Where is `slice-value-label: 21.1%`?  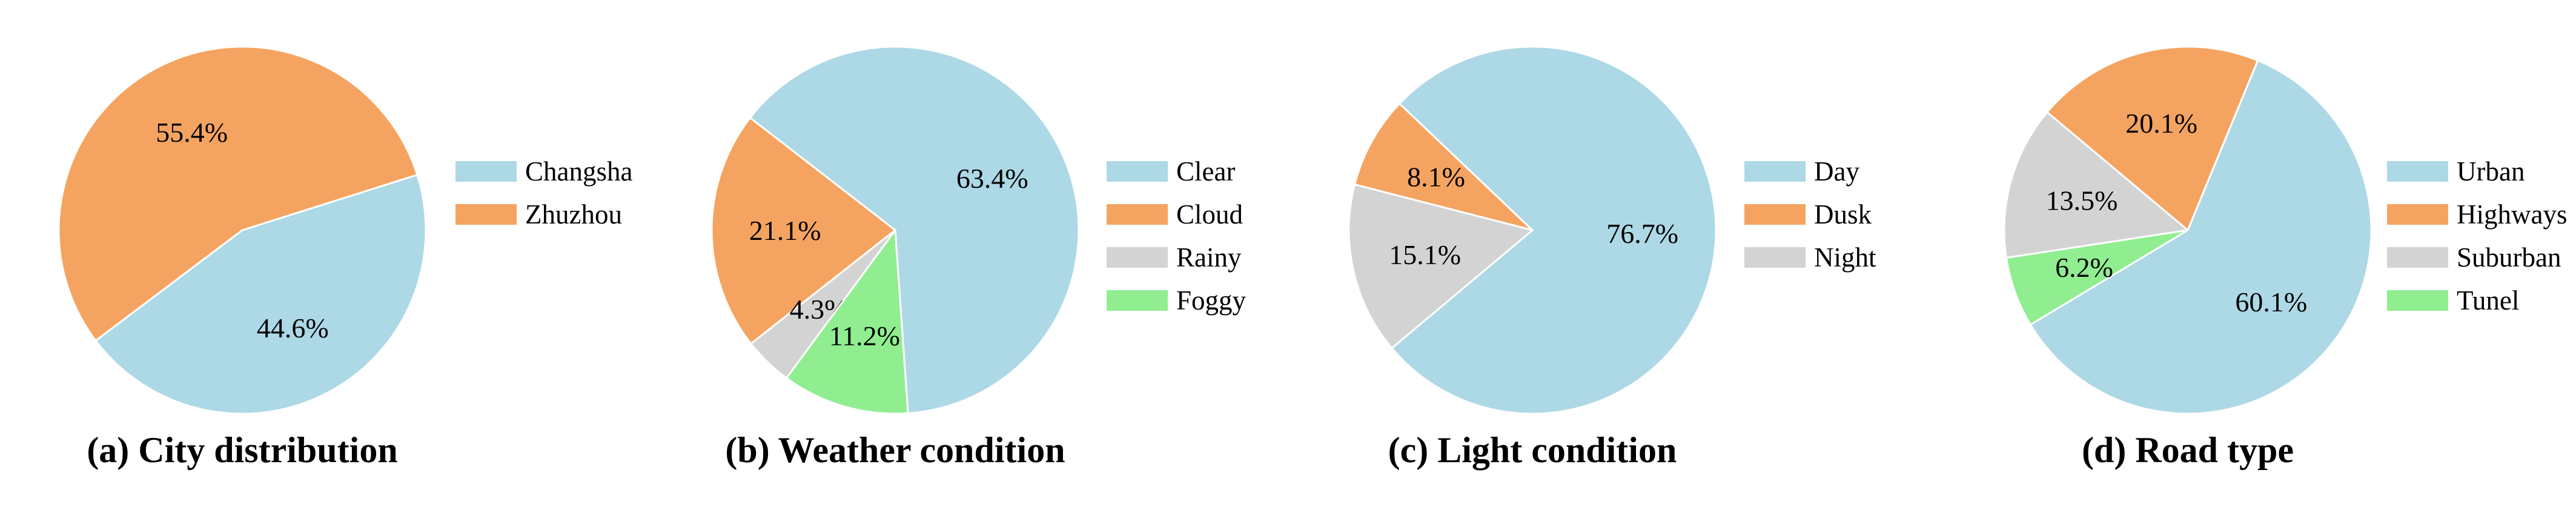 slice-value-label: 21.1% is located at coordinates (785, 231).